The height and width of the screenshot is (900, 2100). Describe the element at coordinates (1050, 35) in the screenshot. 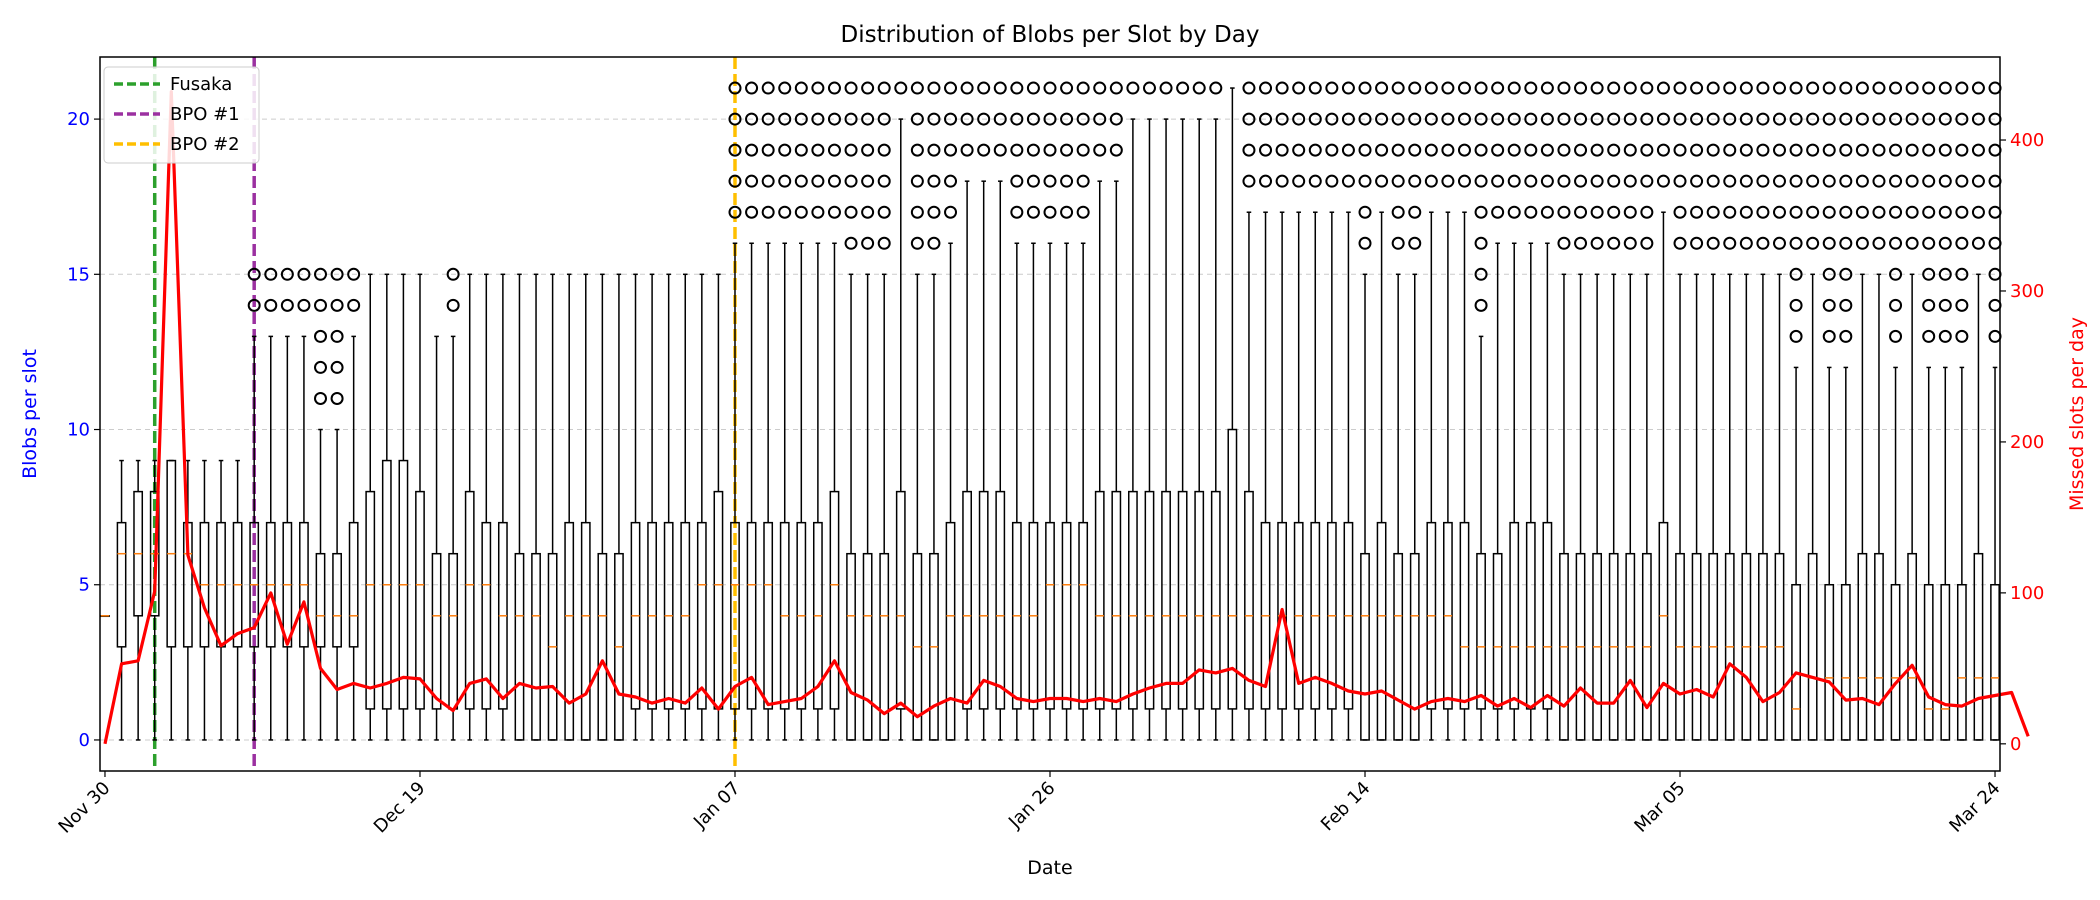

I see `chart-title: Distribution of Blobs per Slot by Day` at that location.